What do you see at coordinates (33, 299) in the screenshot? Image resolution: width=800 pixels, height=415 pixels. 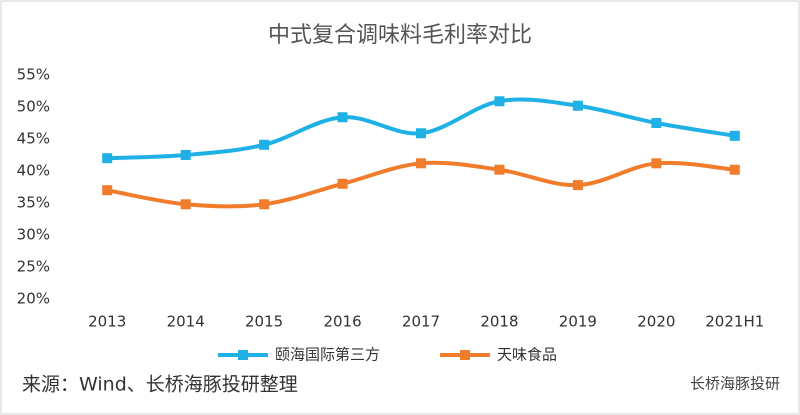 I see `y-tick-label: 20%` at bounding box center [33, 299].